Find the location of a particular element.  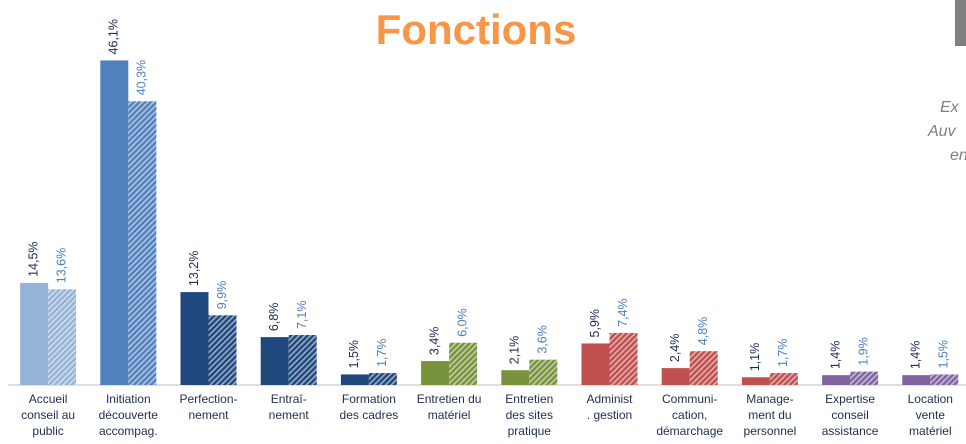

x-tick-label: Entraî- is located at coordinates (289, 399).